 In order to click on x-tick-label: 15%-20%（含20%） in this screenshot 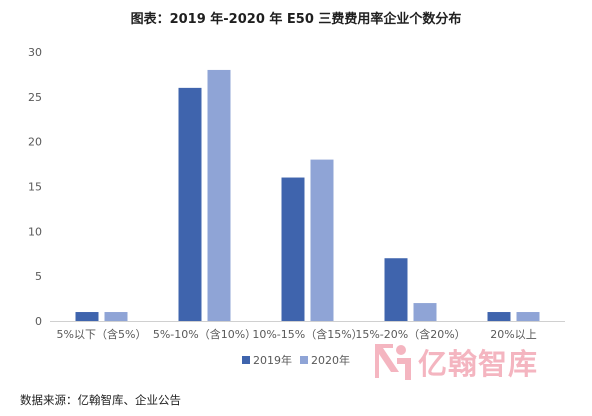, I will do `click(410, 334)`.